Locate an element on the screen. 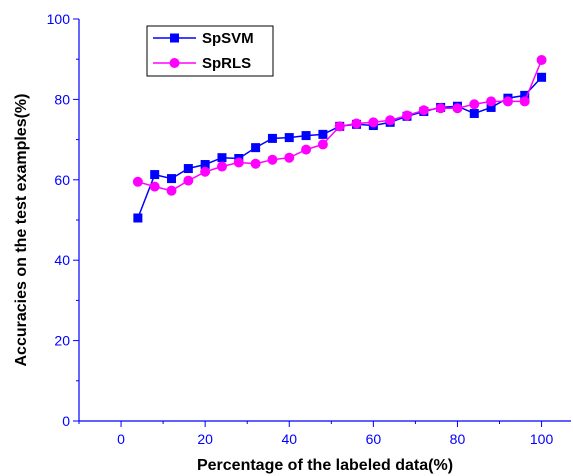 The image size is (573, 476). x-tick-label: 40 is located at coordinates (289, 439).